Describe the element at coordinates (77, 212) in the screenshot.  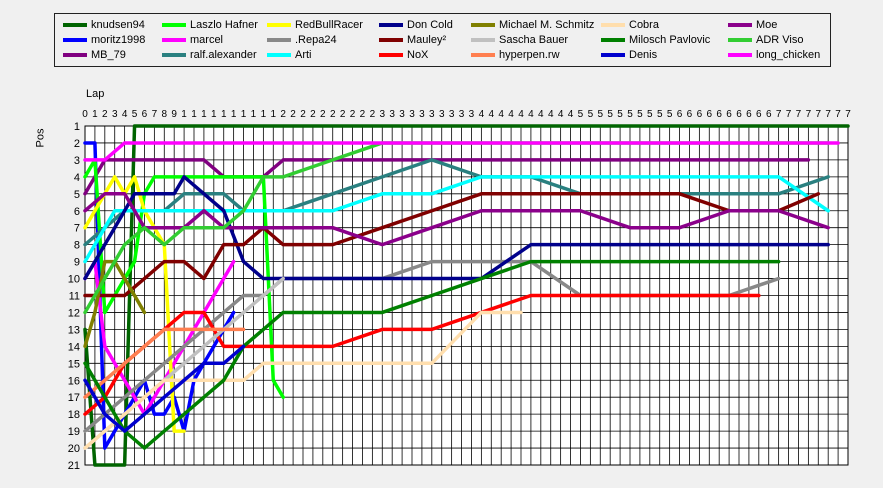
I see `y-tick-label: 6` at that location.